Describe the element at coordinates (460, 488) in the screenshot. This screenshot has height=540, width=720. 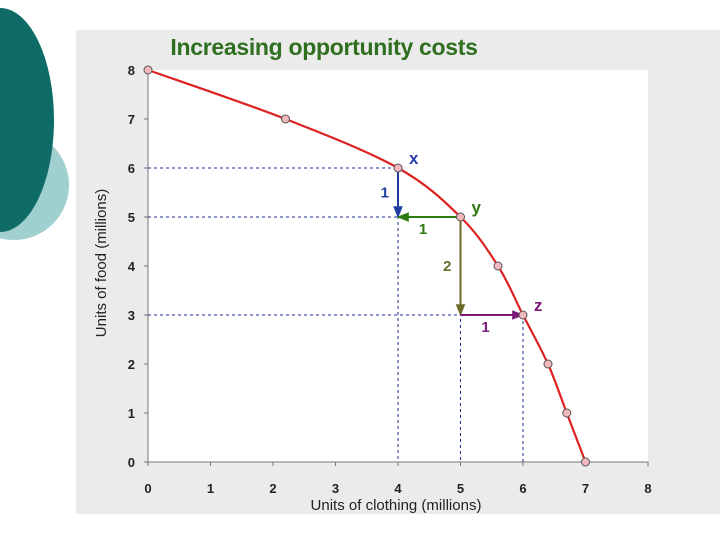
I see `x-tick-label: 5` at that location.